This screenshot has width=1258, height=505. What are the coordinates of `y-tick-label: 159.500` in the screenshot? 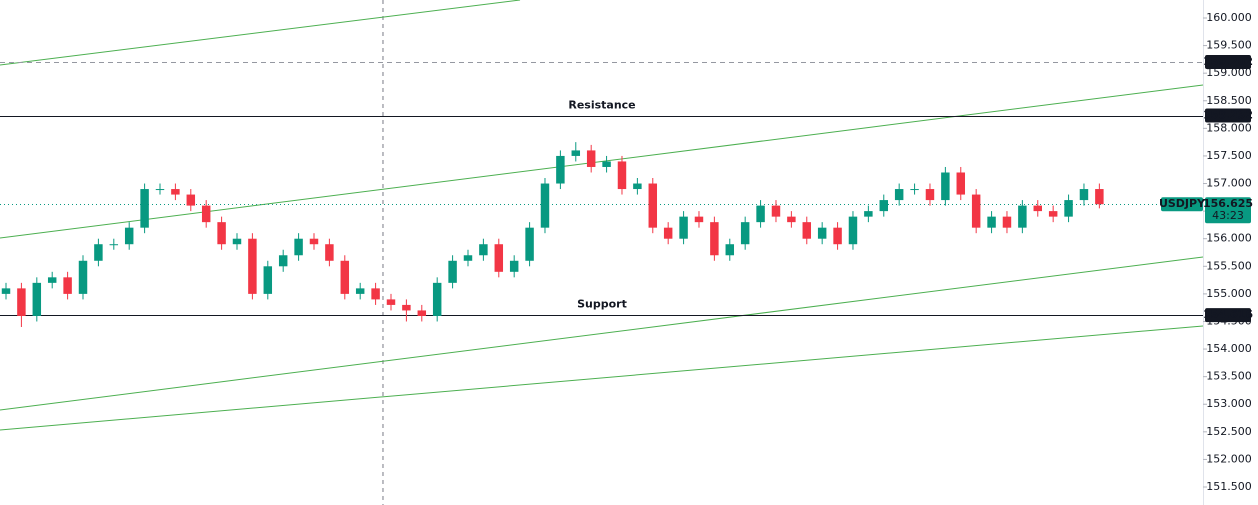 It's located at (1229, 45).